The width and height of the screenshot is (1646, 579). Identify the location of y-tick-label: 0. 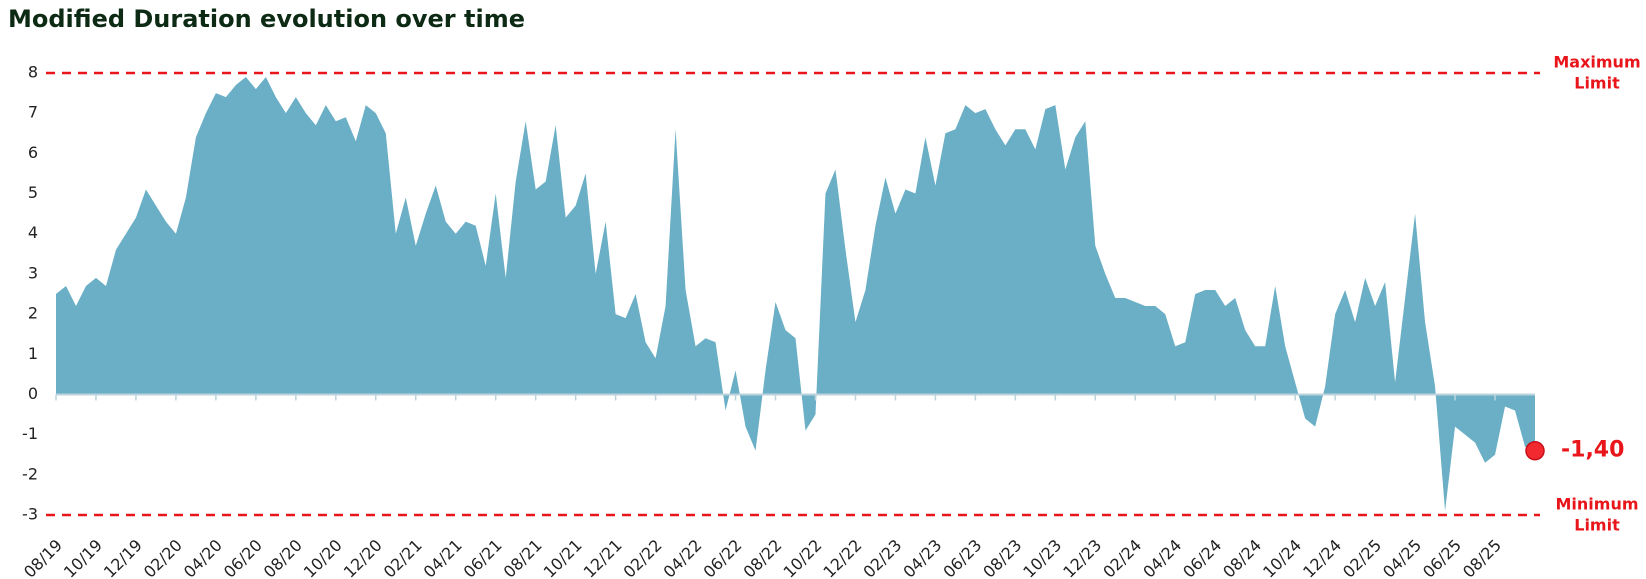
(33, 393).